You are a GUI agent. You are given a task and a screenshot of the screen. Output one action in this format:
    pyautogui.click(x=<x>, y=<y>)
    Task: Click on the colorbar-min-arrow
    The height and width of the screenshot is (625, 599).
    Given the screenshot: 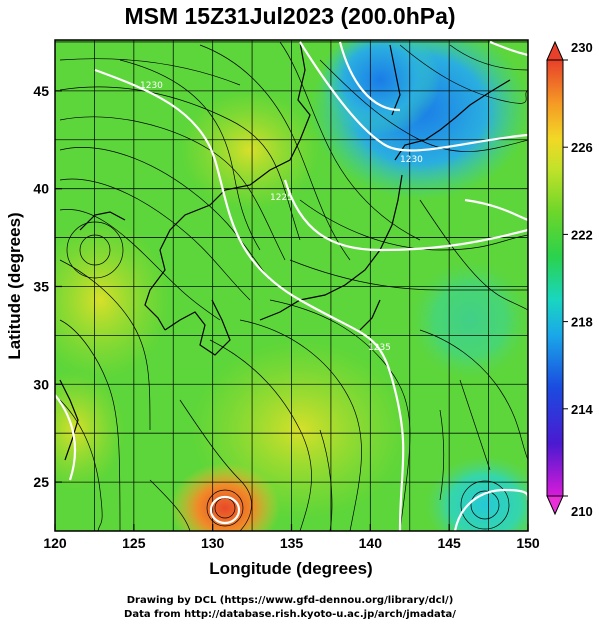 What is the action you would take?
    pyautogui.click(x=555, y=505)
    